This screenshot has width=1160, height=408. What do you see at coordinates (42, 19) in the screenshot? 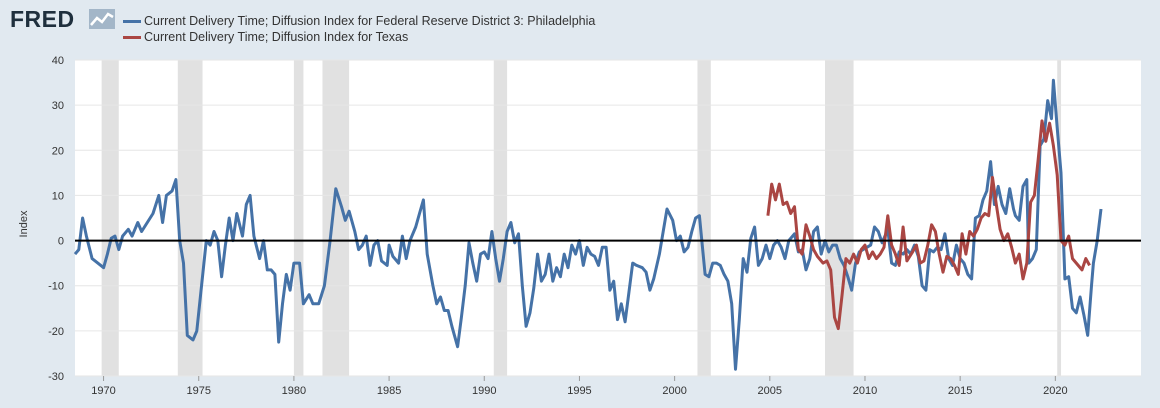
I see `fred-logo: FRED` at bounding box center [42, 19].